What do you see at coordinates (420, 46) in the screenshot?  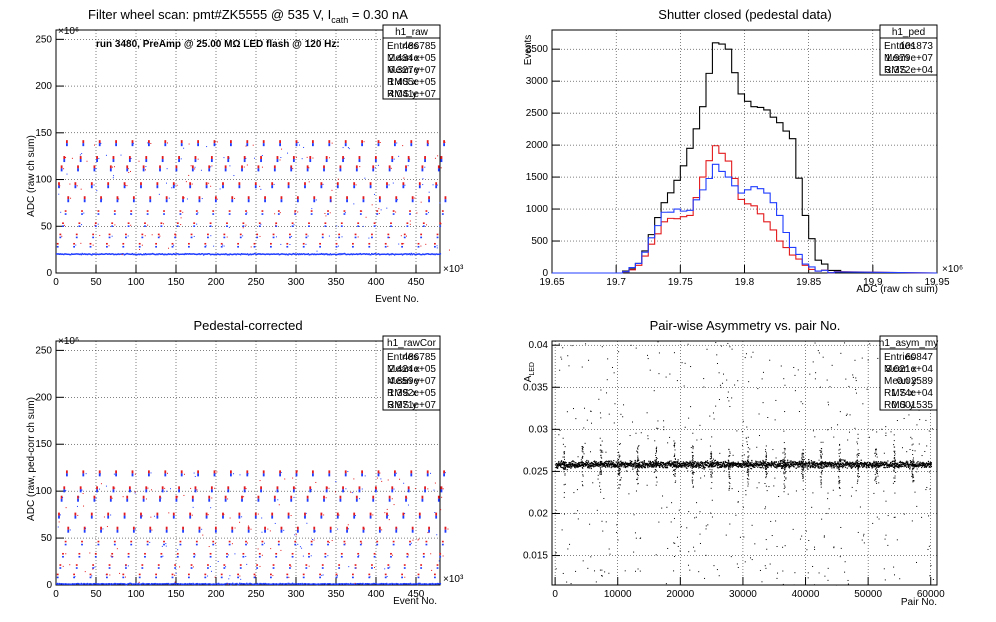 I see `stats-row-value: 486785` at bounding box center [420, 46].